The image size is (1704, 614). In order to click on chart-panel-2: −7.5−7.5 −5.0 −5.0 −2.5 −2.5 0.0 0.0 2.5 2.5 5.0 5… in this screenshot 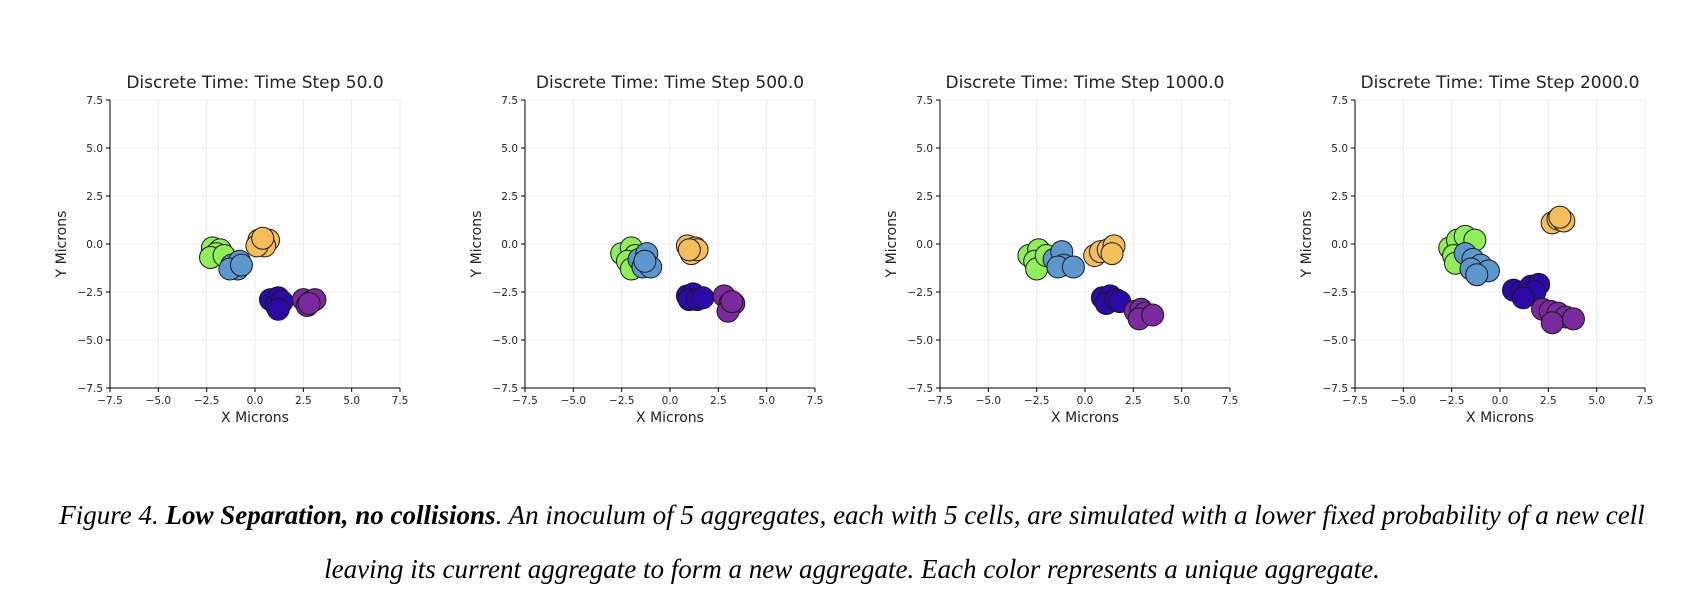, I will do `click(646, 249)`.